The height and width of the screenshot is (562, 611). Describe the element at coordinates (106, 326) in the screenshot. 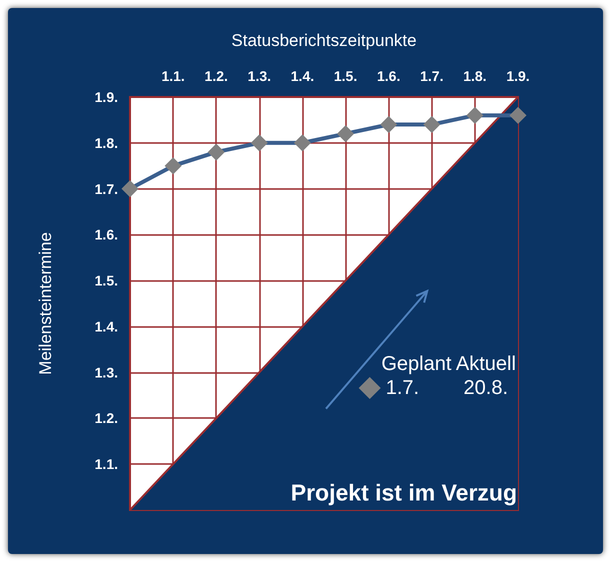

I see `y-tick-label: 1.4.` at that location.